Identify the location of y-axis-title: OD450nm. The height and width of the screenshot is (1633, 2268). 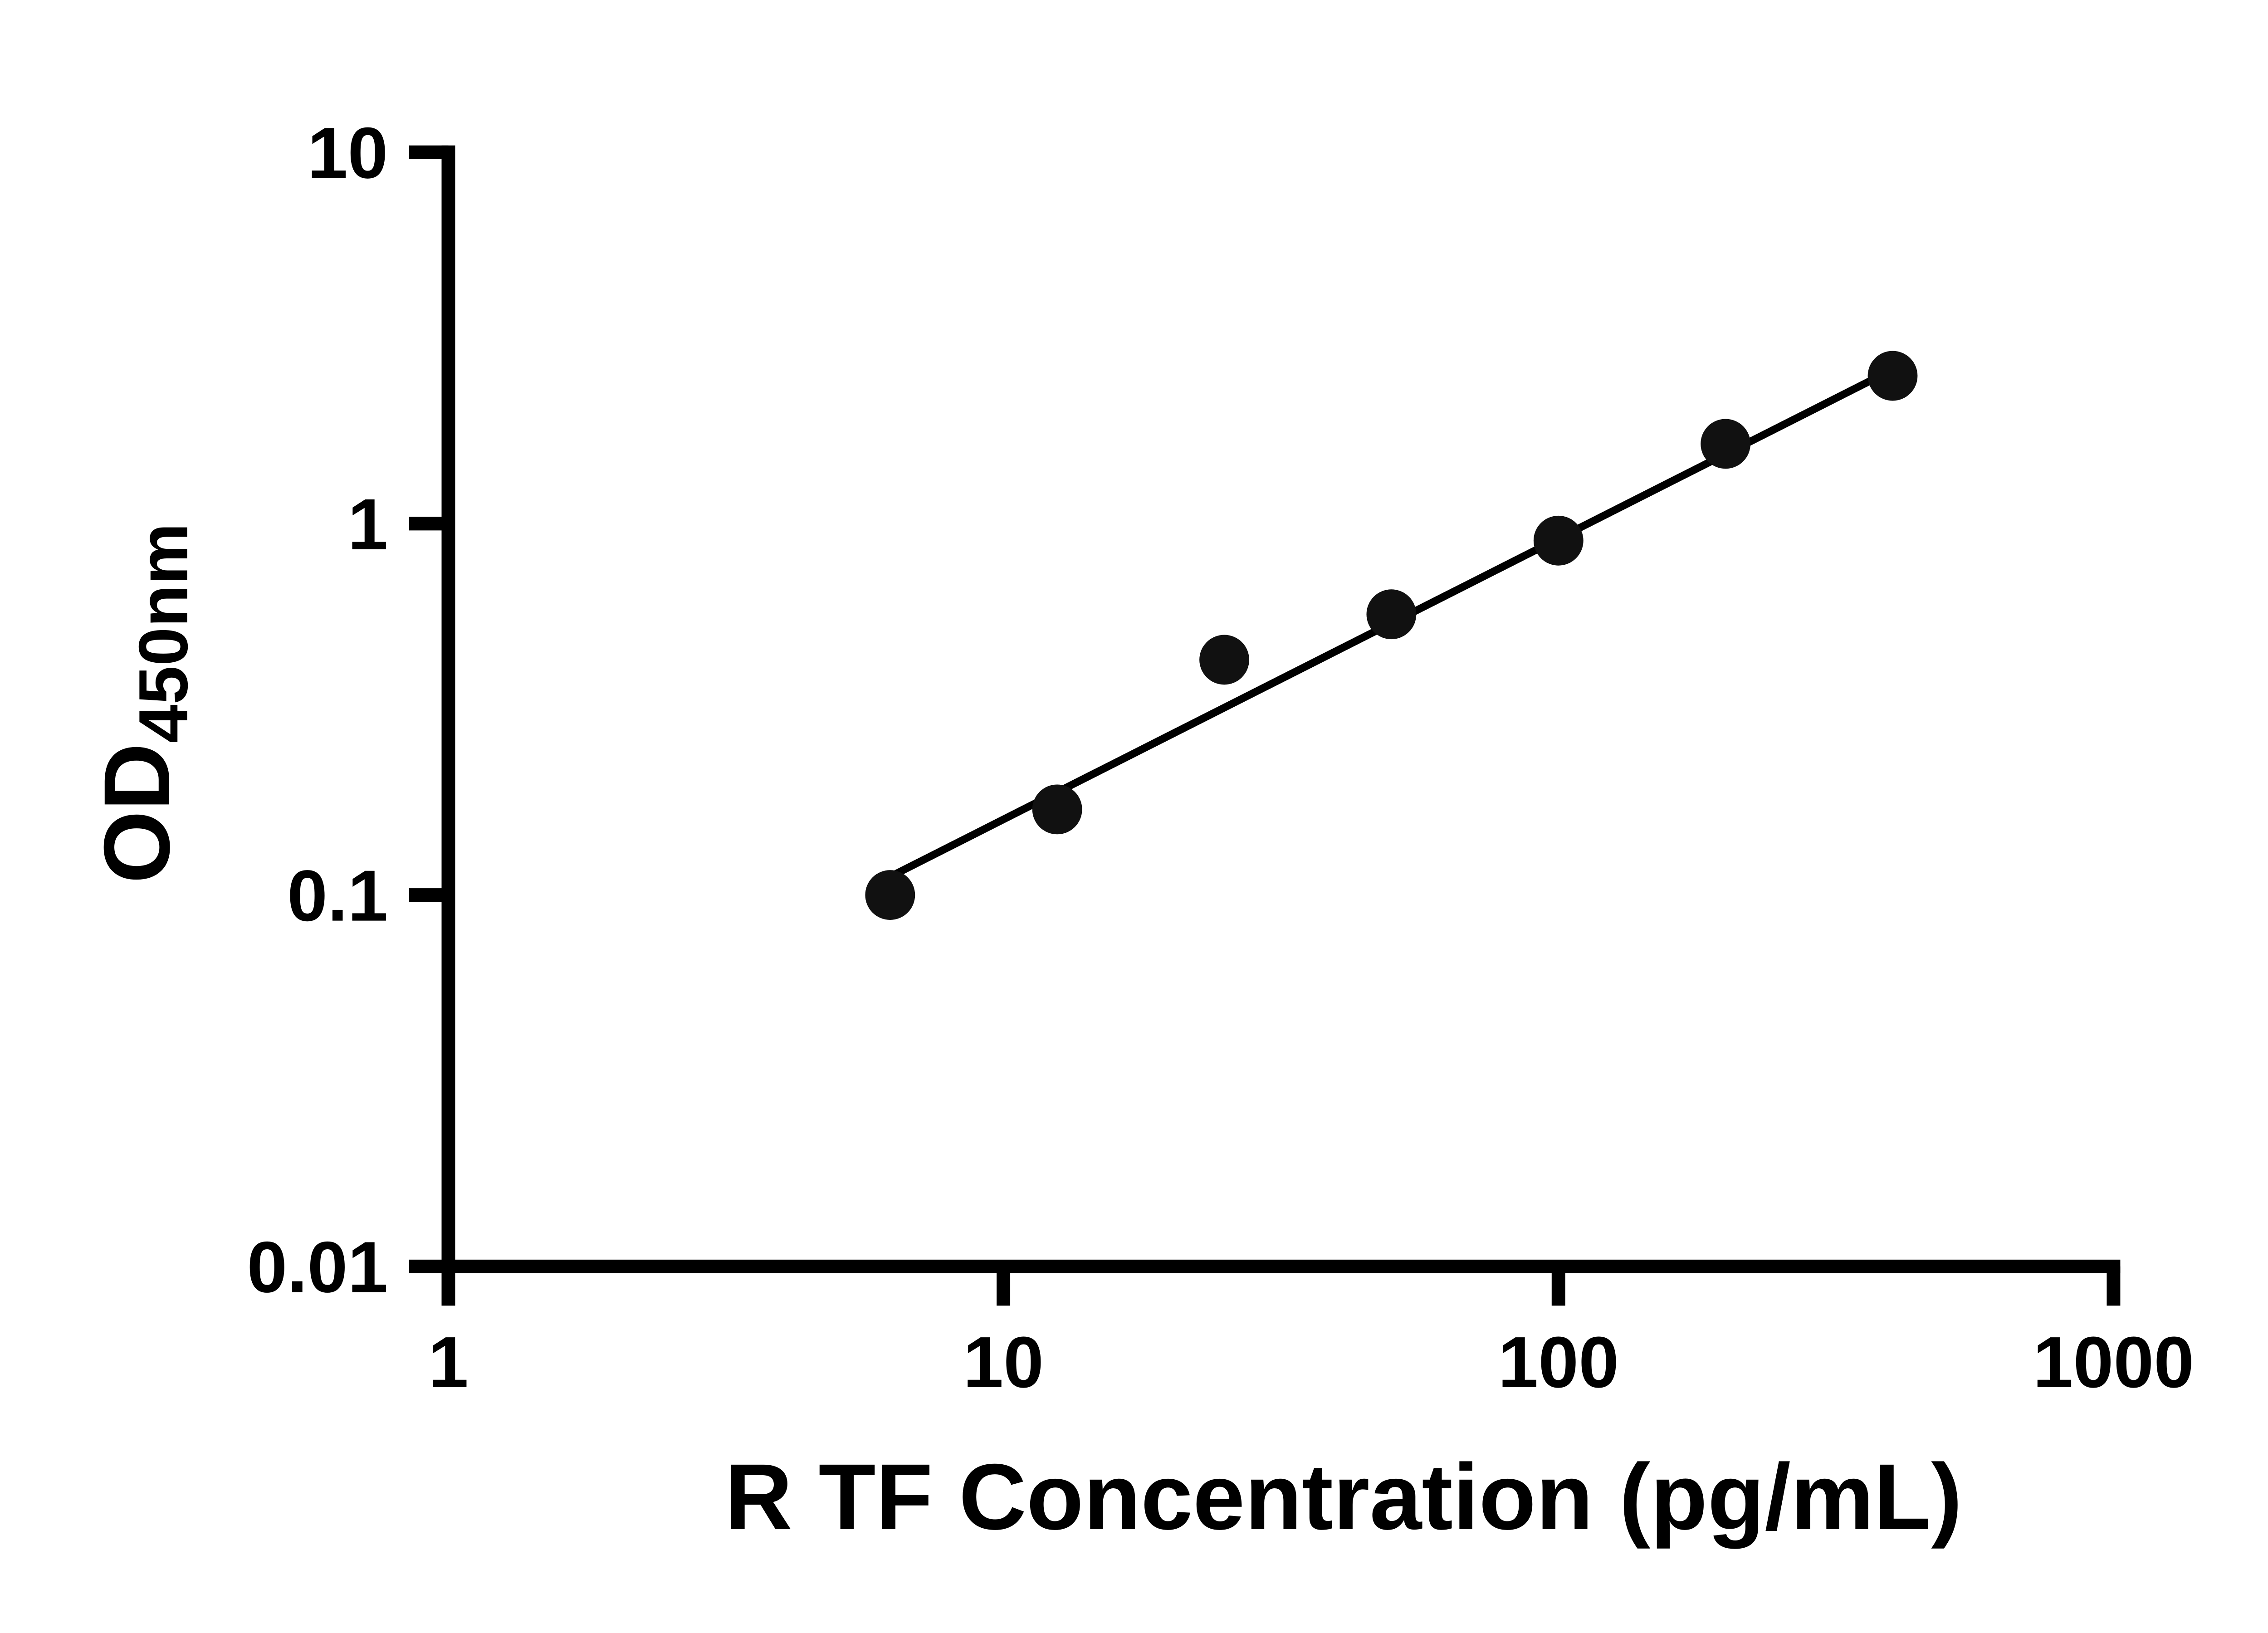
(143, 703).